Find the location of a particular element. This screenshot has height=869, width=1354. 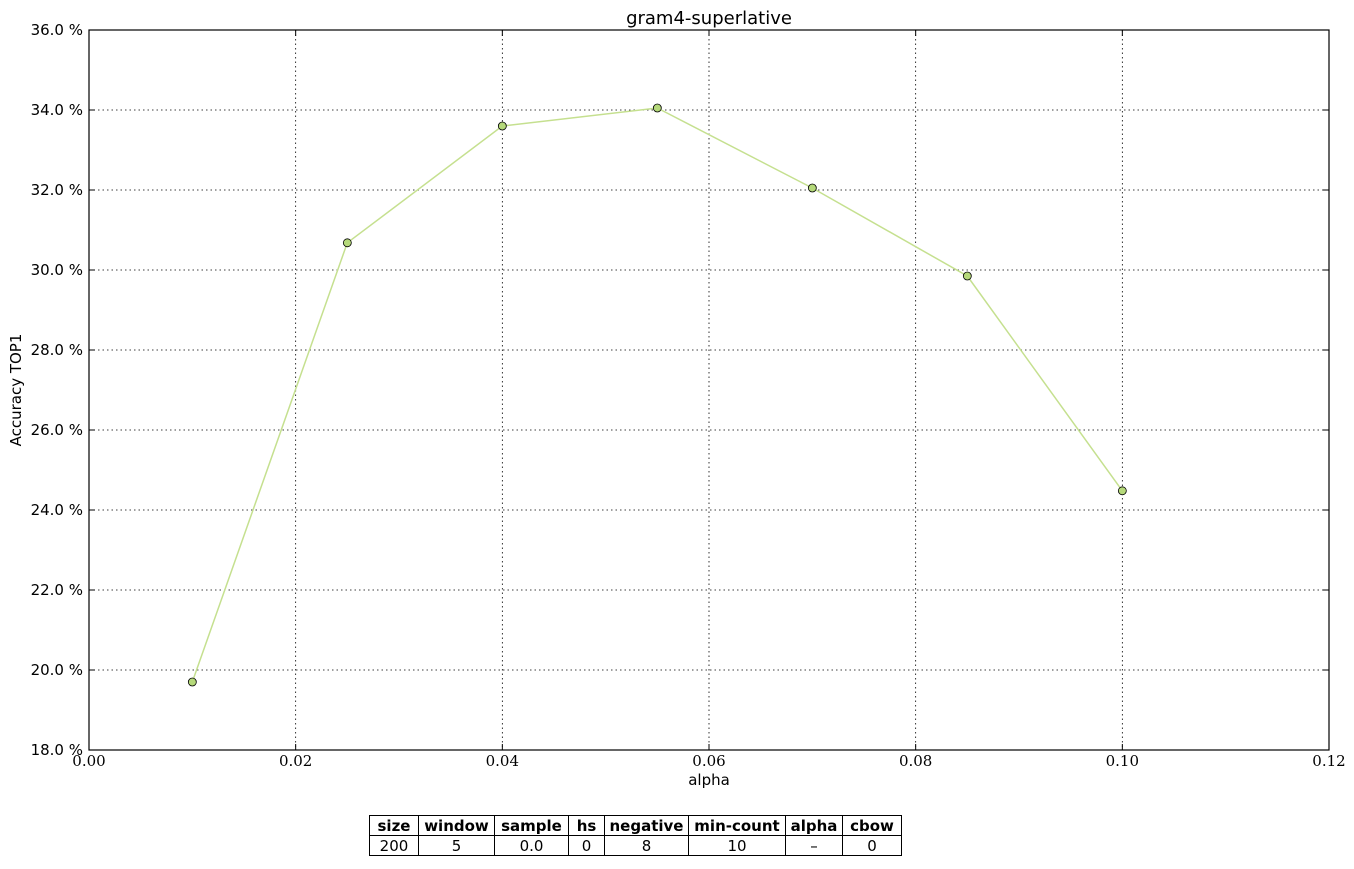

x-tick-label: 0.10 is located at coordinates (1122, 761).